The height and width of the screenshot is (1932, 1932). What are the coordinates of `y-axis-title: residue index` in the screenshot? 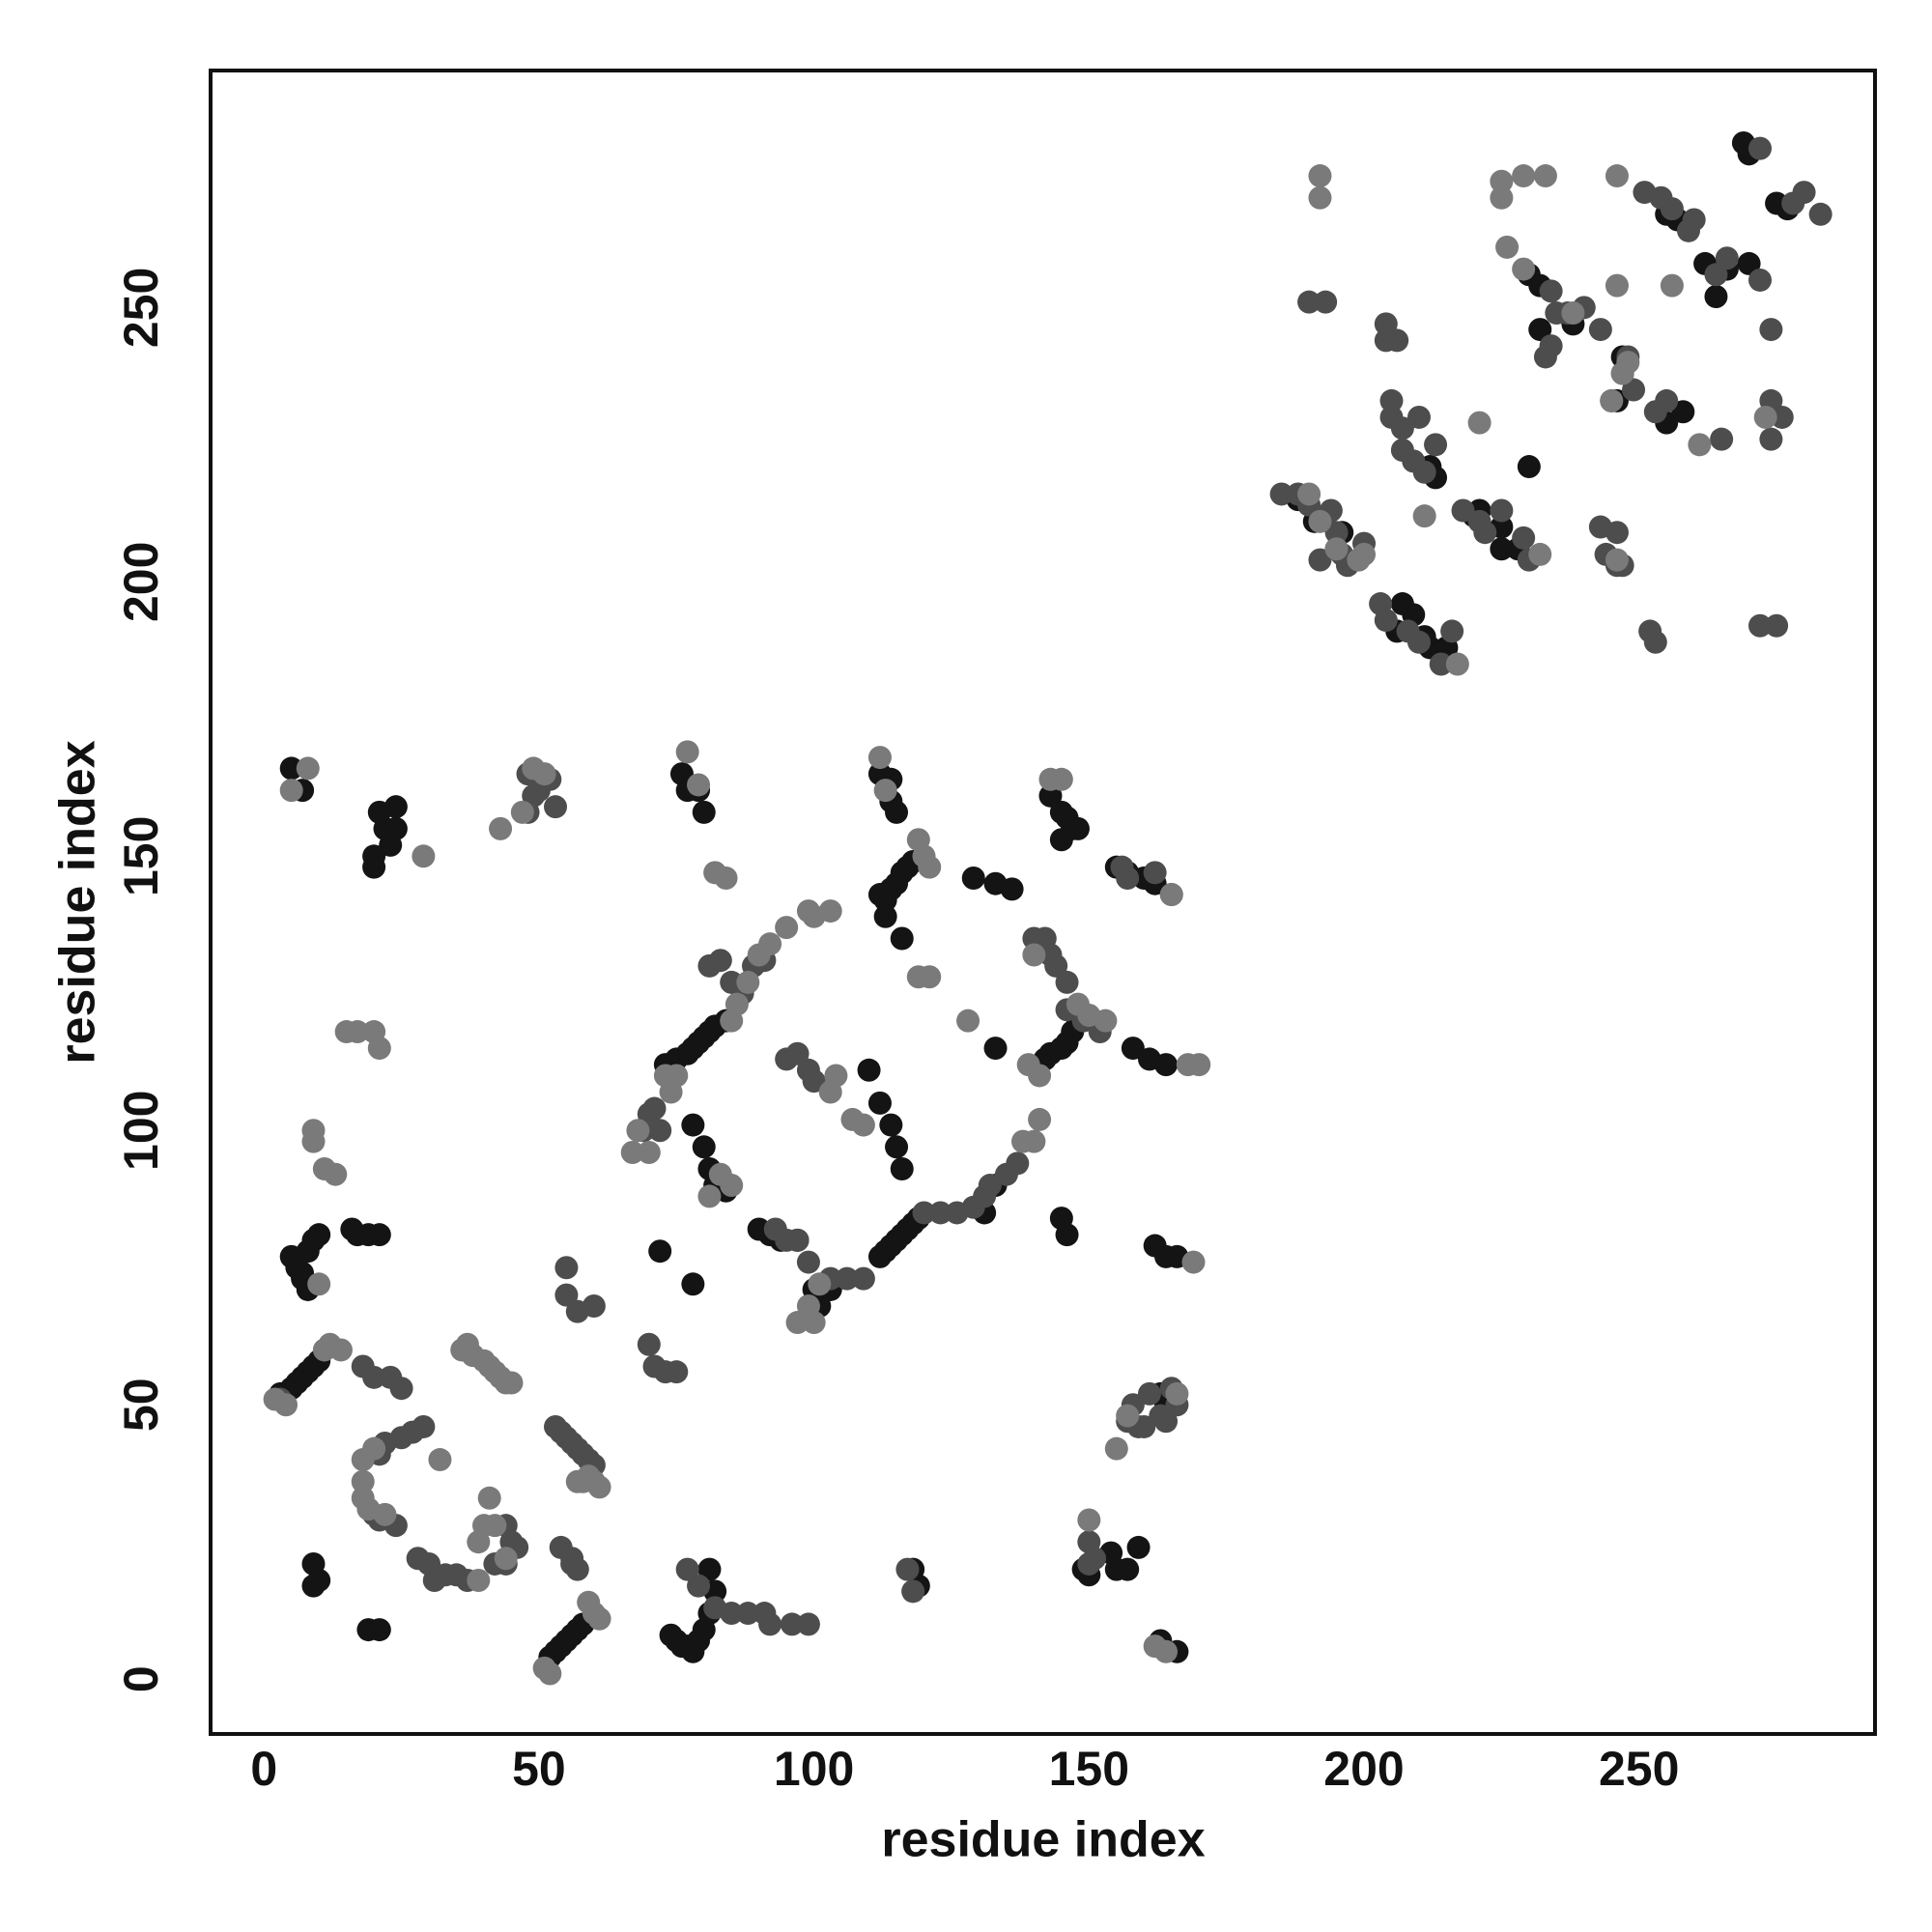 It's located at (78, 902).